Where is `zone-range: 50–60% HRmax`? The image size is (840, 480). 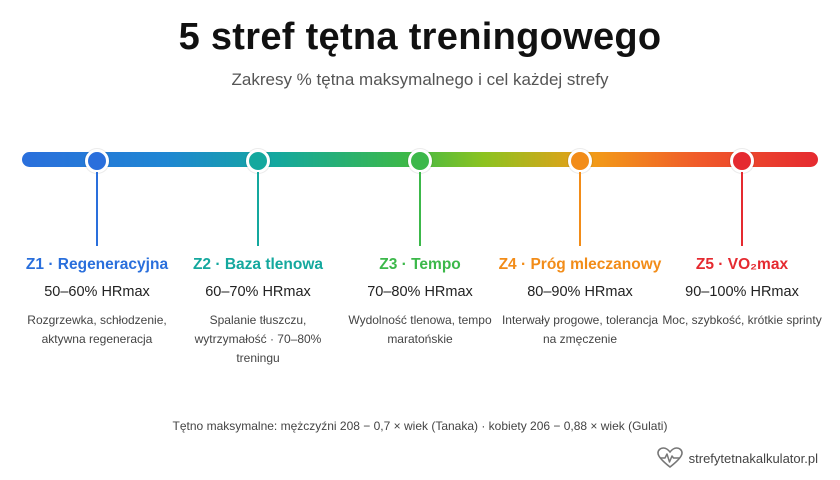
zone-range: 50–60% HRmax is located at coordinates (97, 292).